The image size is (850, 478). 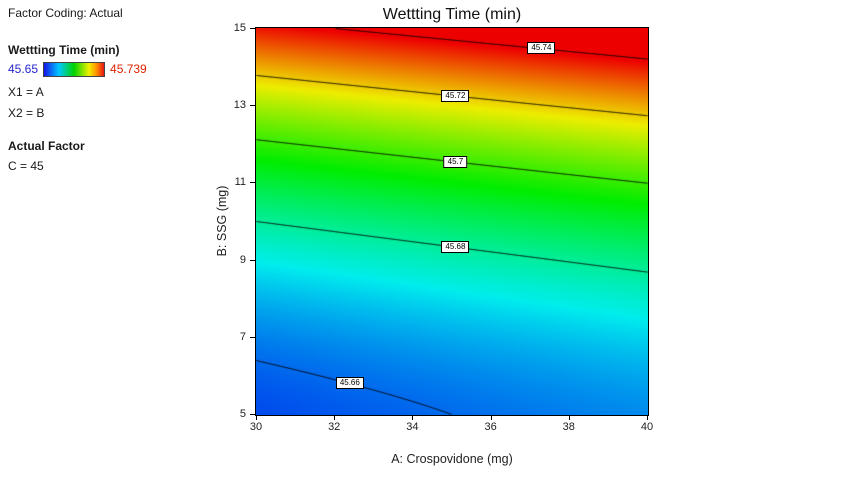 What do you see at coordinates (239, 105) in the screenshot?
I see `y-tick-label: 13` at bounding box center [239, 105].